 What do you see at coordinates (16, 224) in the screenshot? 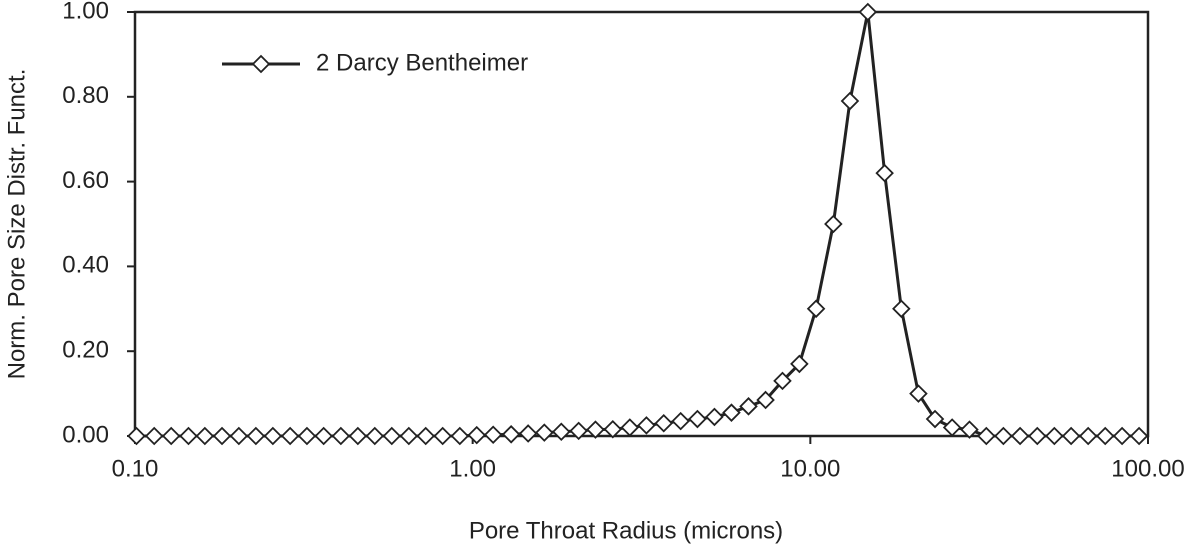
I see `y-axis-label: Norm. Pore Size Distr. Funct.` at bounding box center [16, 224].